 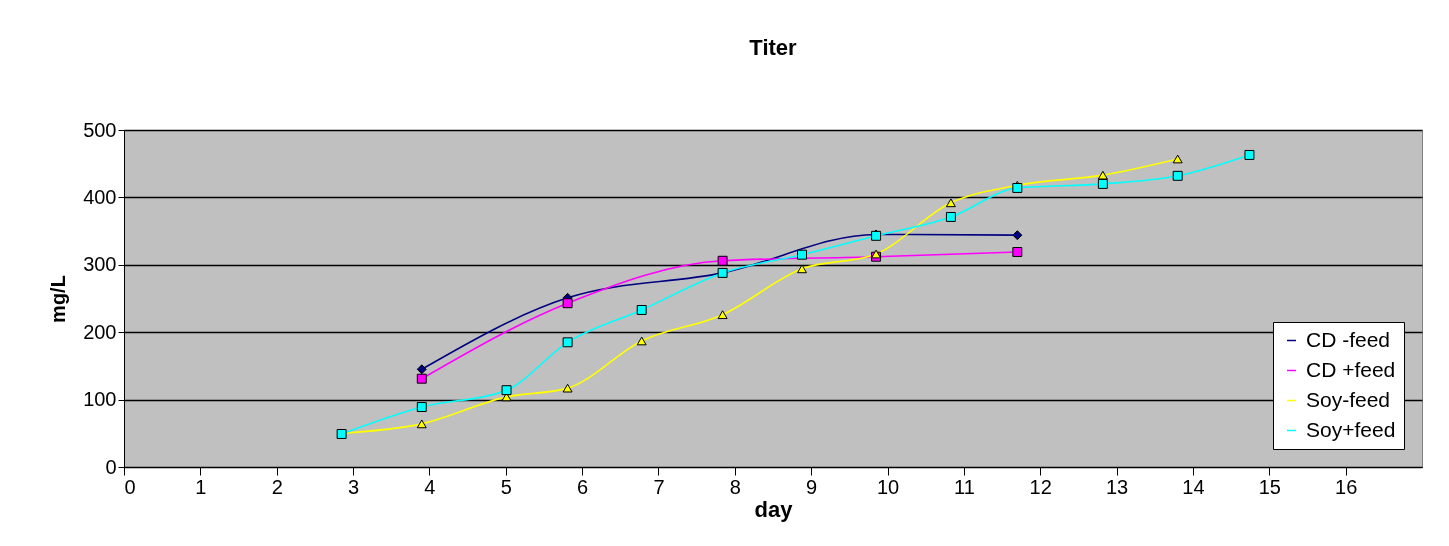 I want to click on x-tick-label: 8, so click(x=735, y=486).